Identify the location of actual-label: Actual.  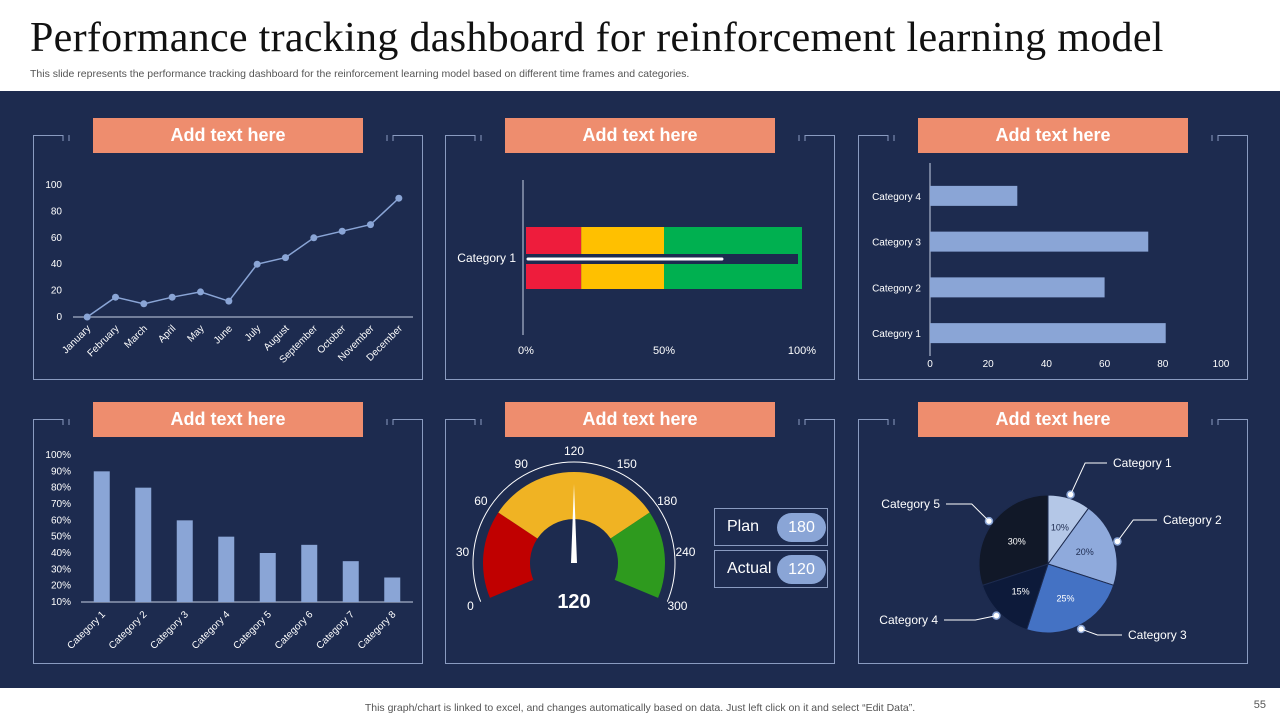
(749, 568).